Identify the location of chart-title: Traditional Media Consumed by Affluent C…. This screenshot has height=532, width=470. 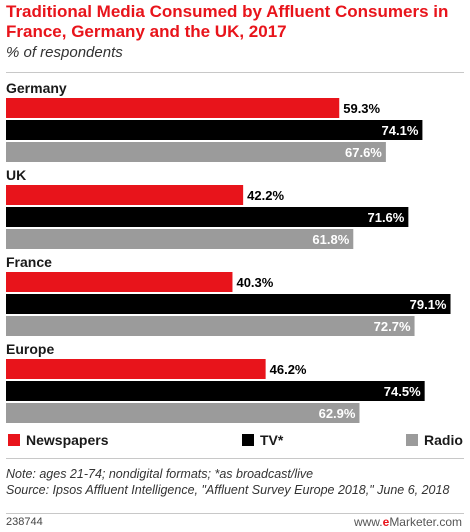
(227, 21).